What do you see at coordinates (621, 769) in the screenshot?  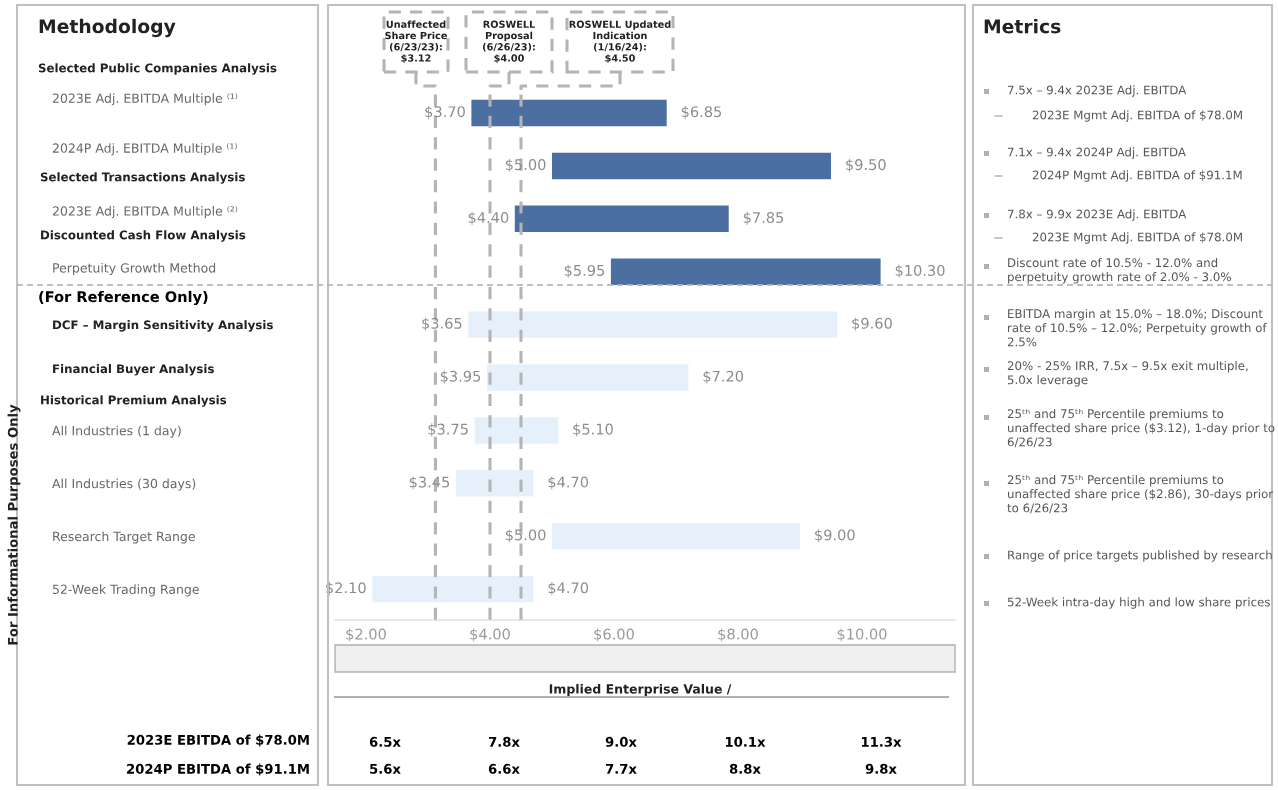 I see `text: 7.7x` at bounding box center [621, 769].